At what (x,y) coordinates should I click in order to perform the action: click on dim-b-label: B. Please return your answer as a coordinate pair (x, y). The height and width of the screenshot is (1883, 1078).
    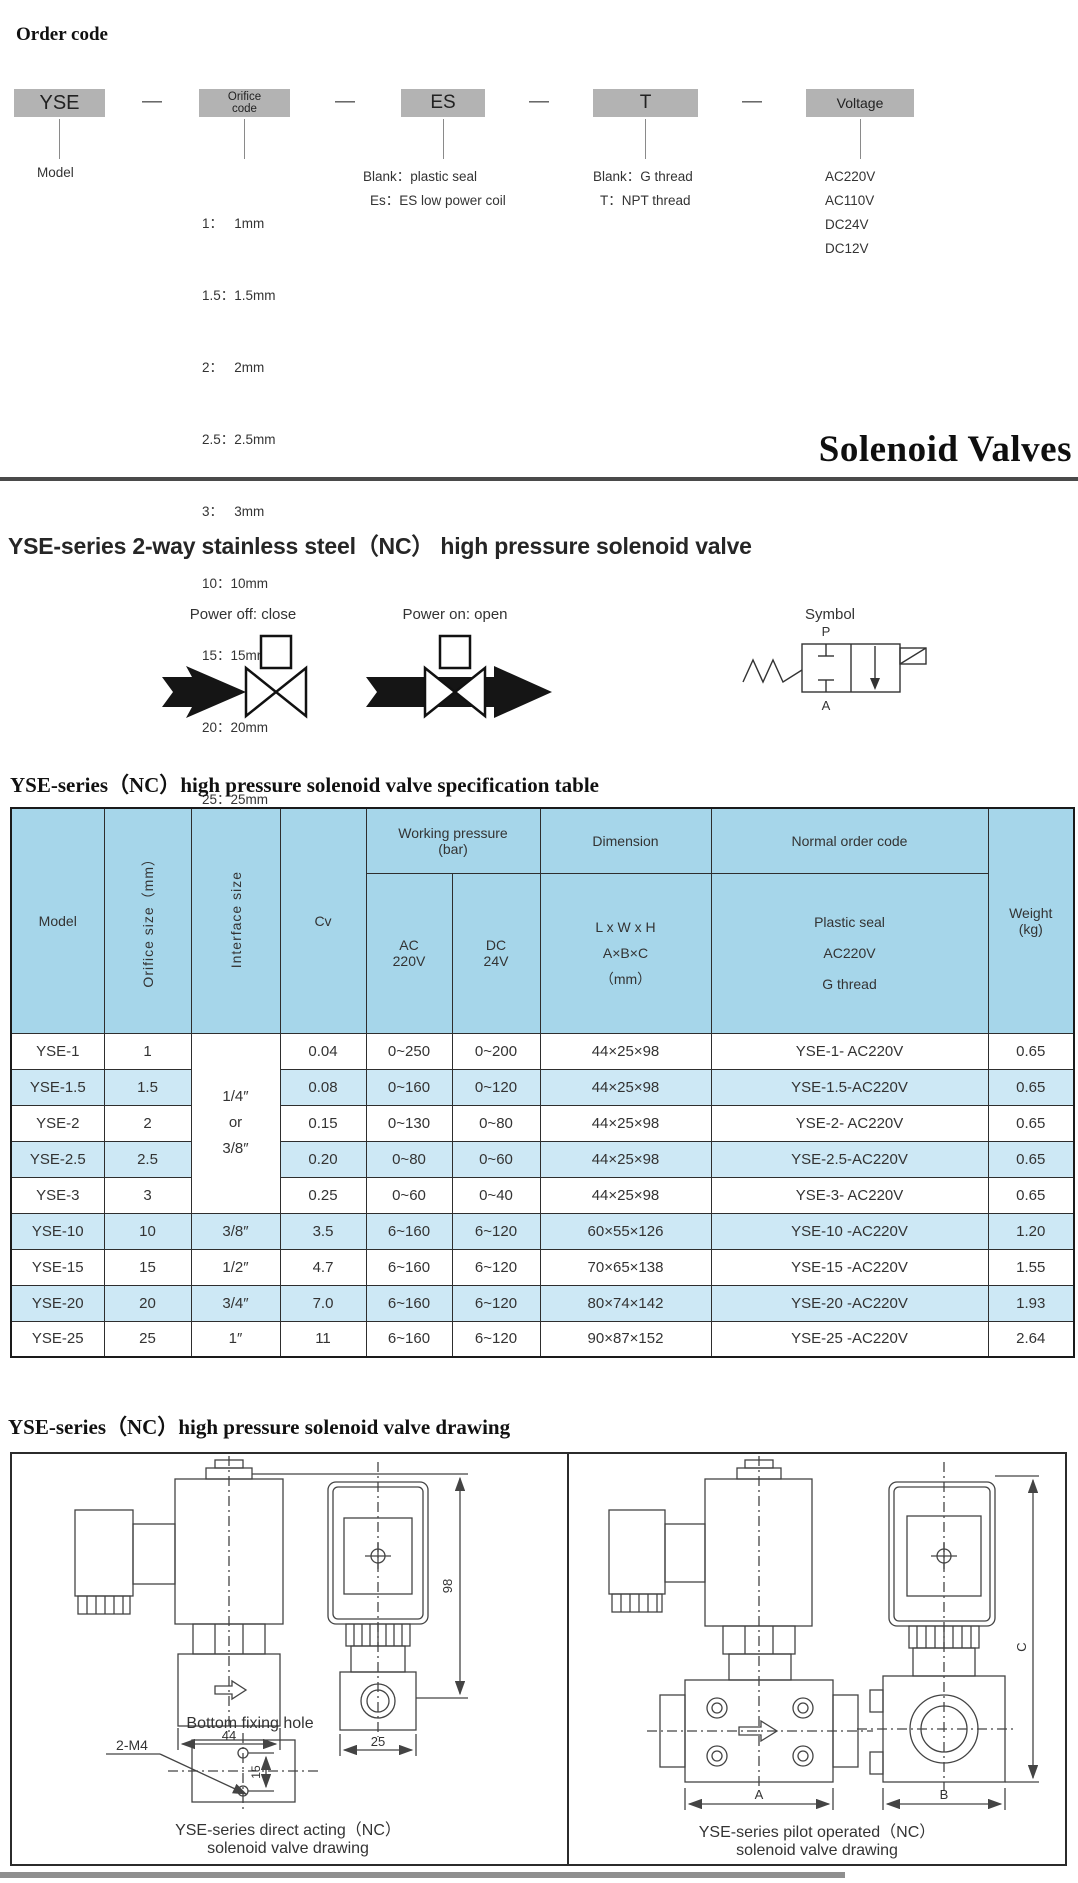
    Looking at the image, I should click on (944, 1794).